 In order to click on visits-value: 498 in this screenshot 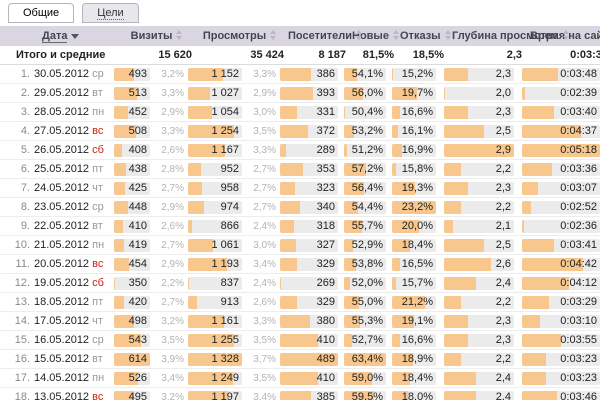, I will do `click(137, 320)`.